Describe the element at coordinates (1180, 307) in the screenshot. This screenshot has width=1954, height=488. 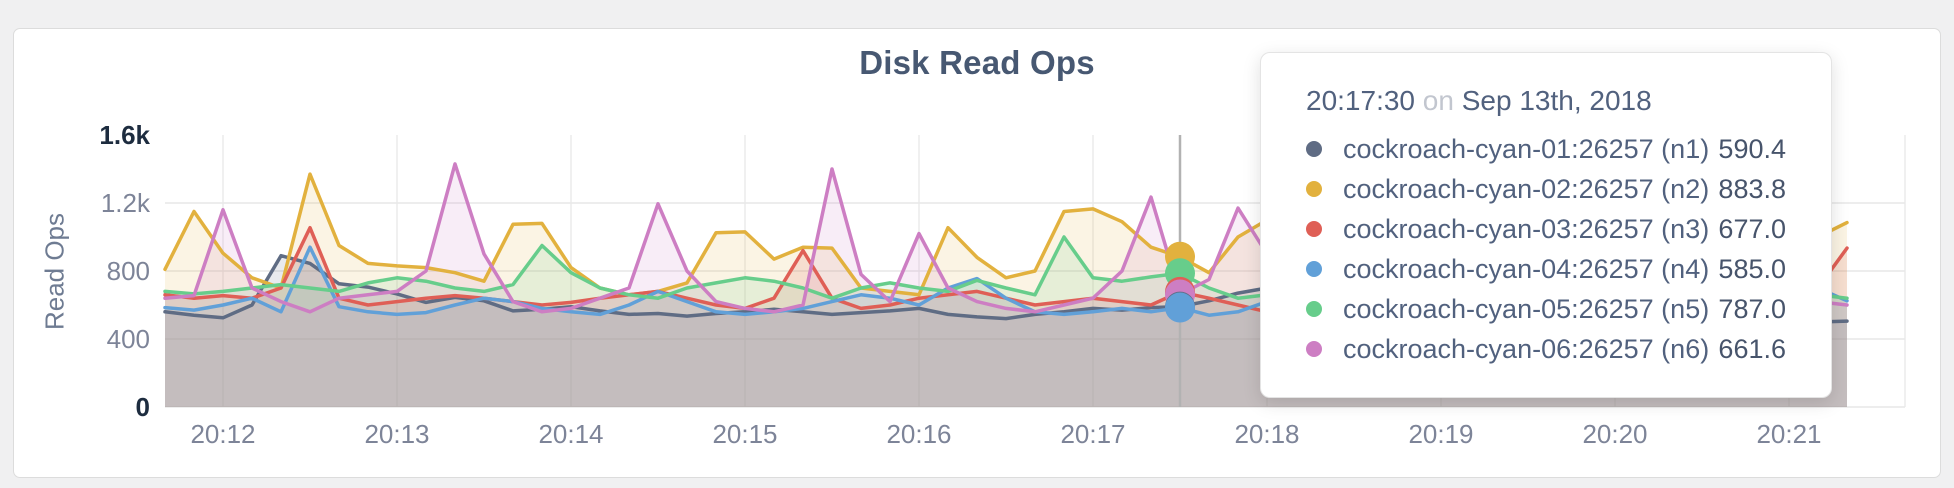
I see `hover-dot` at that location.